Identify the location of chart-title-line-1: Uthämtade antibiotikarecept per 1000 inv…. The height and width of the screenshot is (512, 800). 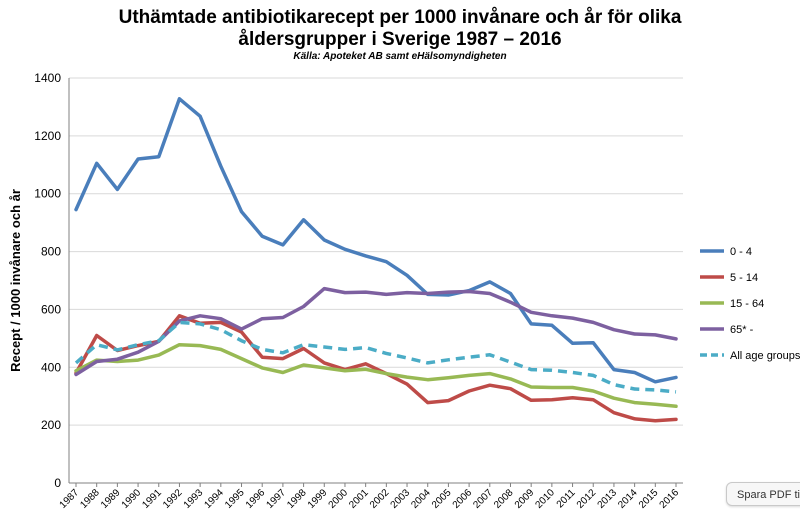
(400, 17).